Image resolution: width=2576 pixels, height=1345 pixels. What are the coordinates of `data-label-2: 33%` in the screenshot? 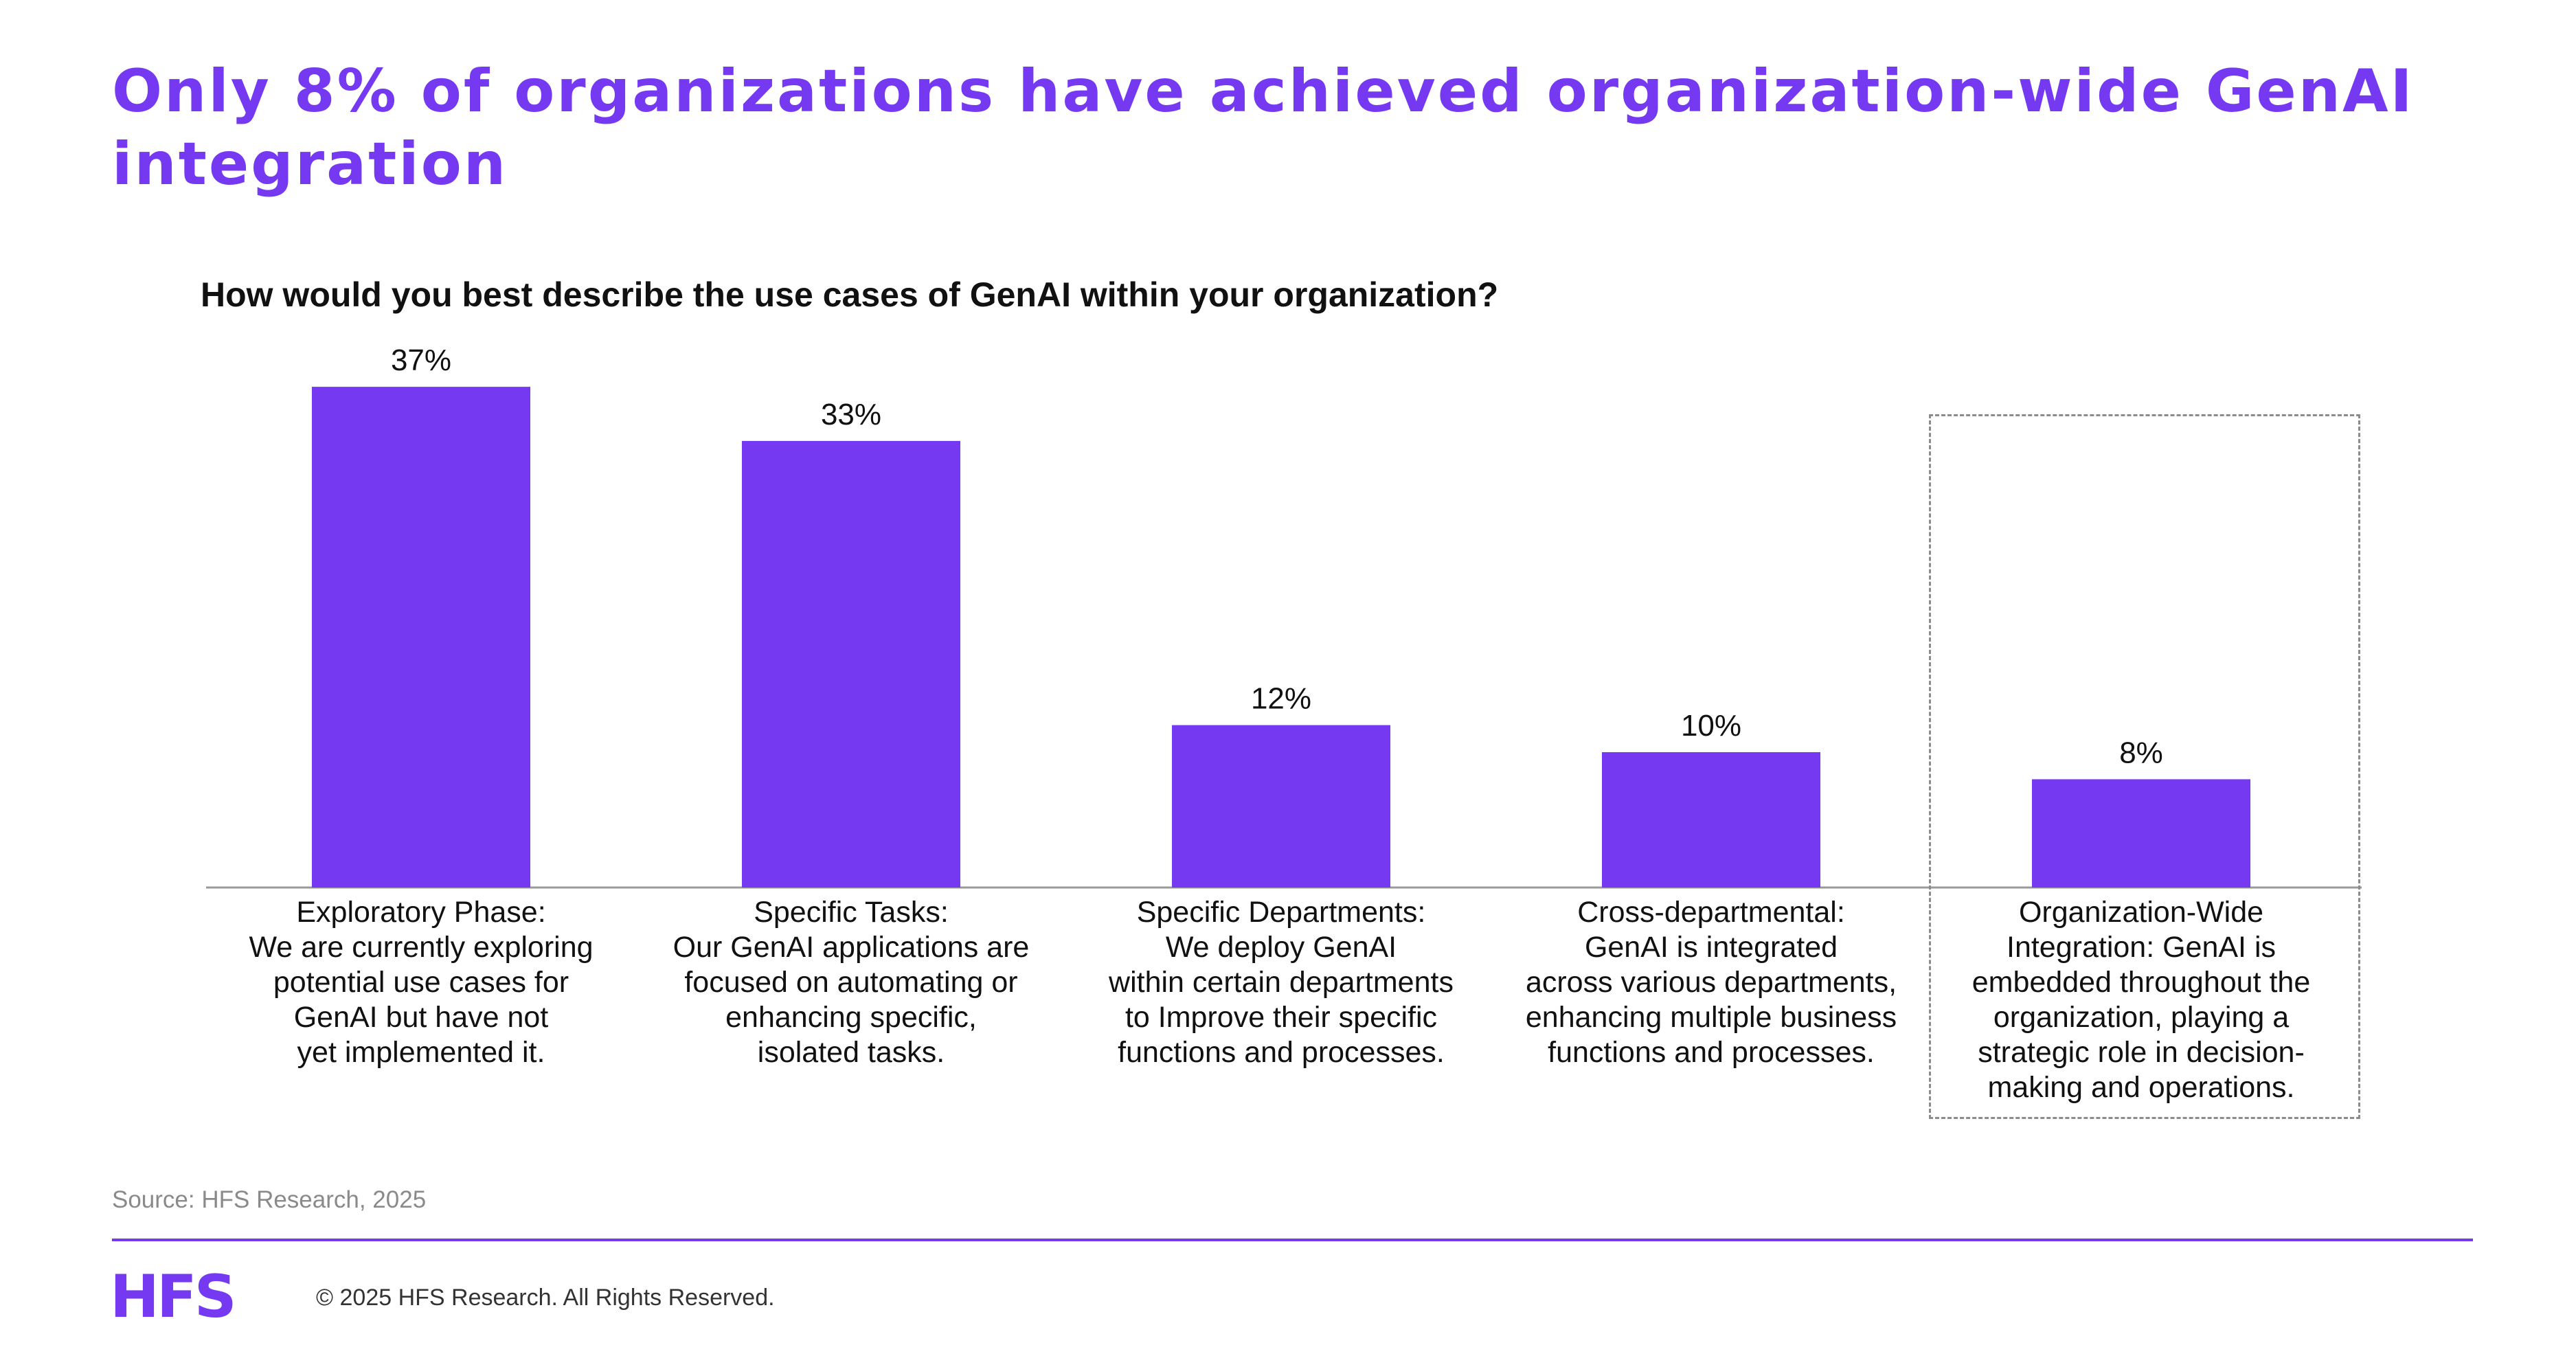 It's located at (851, 414).